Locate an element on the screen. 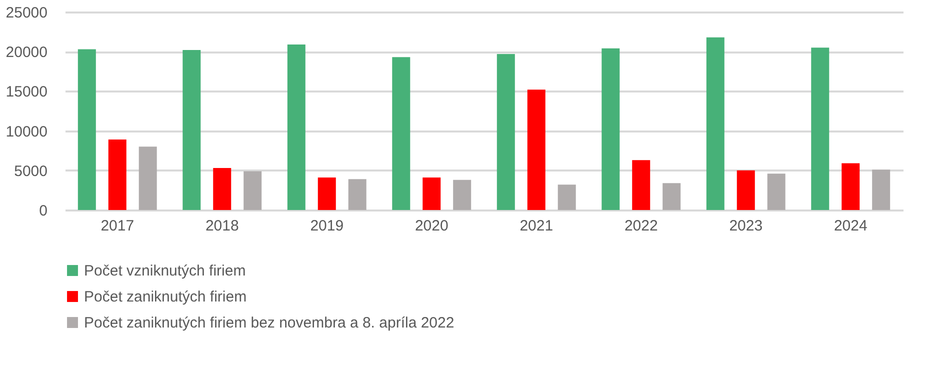 This screenshot has height=386, width=942. y-tick-label: 15000 is located at coordinates (27, 92).